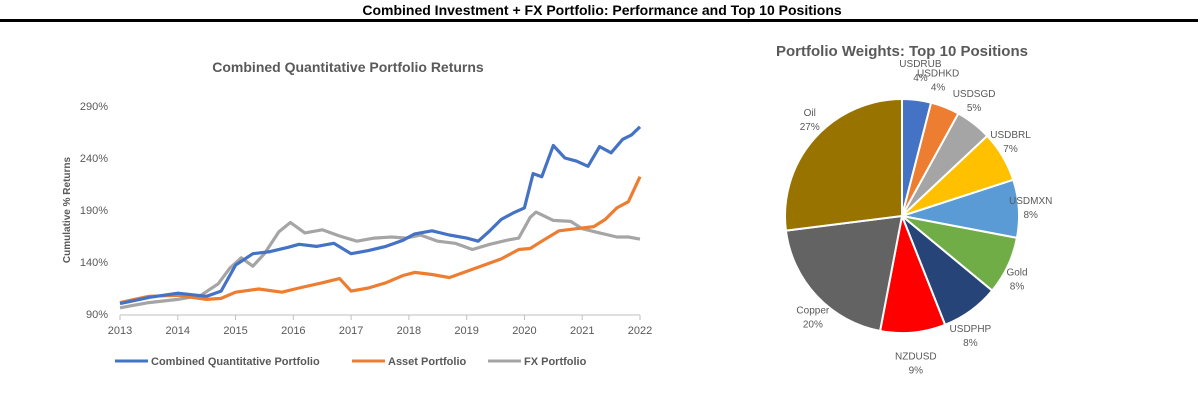 Image resolution: width=1204 pixels, height=408 pixels. Describe the element at coordinates (409, 331) in the screenshot. I see `x-tick-label: 2018` at that location.